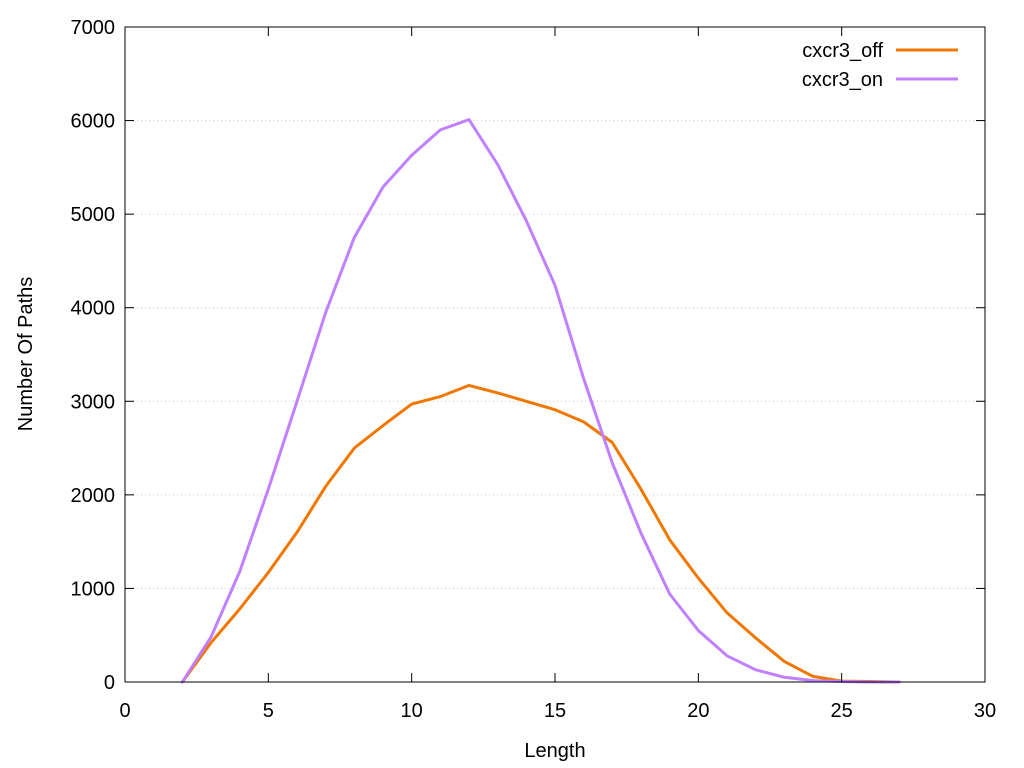 This screenshot has width=1024, height=768. I want to click on legend-label: cxcr3_on, so click(842, 80).